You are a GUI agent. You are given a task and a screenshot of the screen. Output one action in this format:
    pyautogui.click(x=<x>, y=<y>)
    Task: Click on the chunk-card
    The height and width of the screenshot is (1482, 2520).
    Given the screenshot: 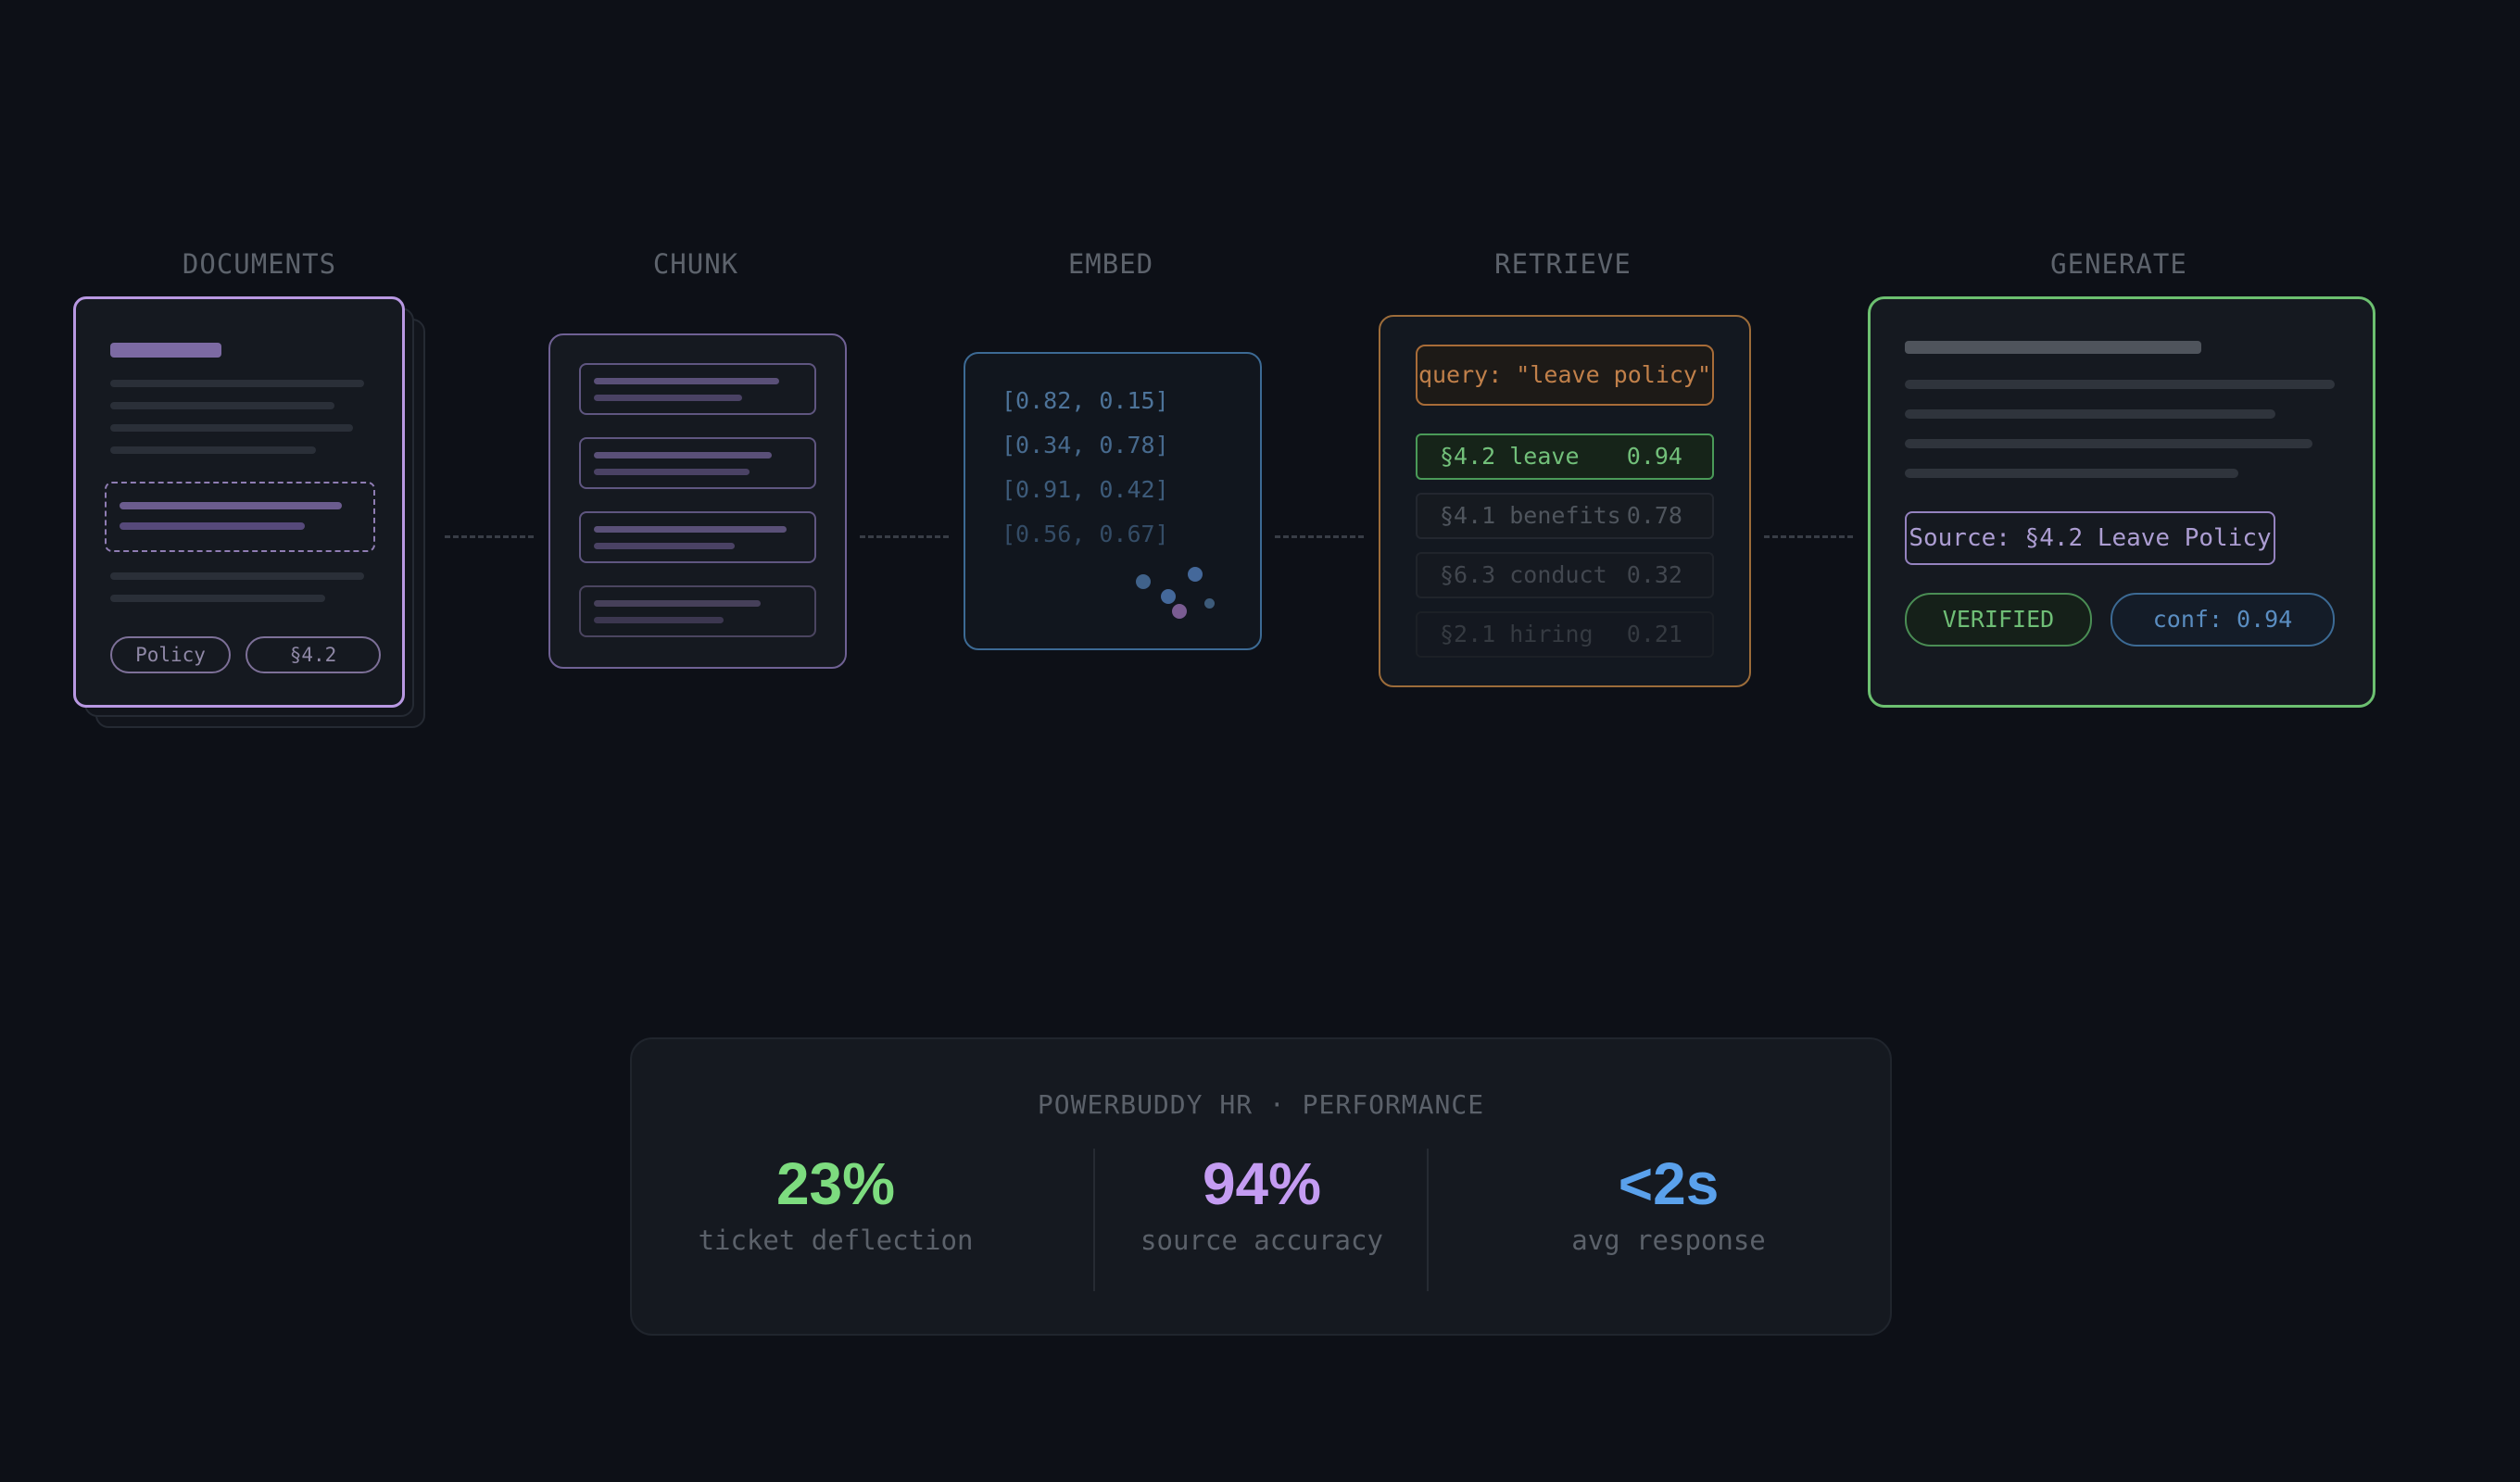 What is the action you would take?
    pyautogui.click(x=697, y=501)
    